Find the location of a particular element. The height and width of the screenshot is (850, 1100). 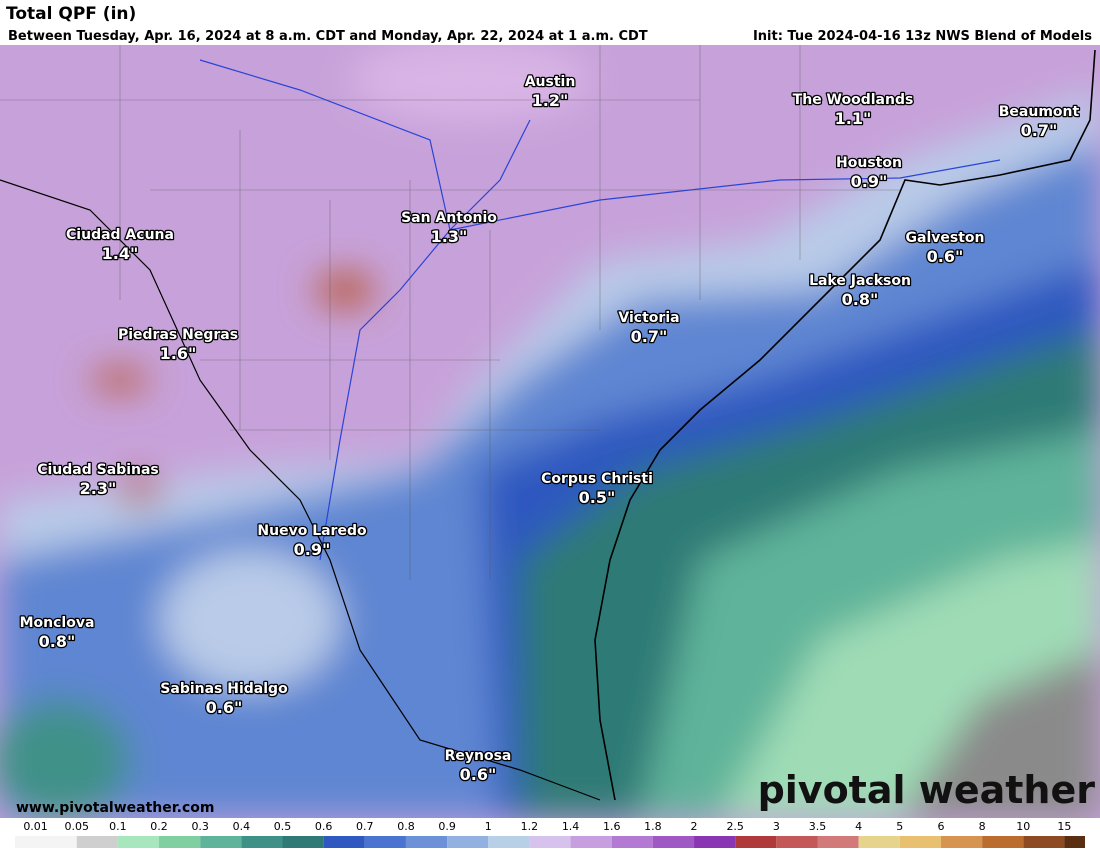

city-value: 1.1" is located at coordinates (853, 118).